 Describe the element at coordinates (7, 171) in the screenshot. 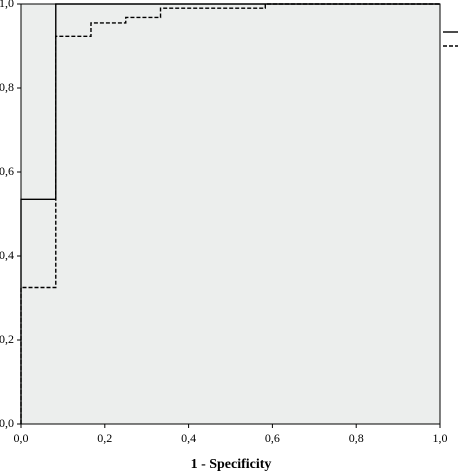

I see `y-tick-label: 0,6` at that location.